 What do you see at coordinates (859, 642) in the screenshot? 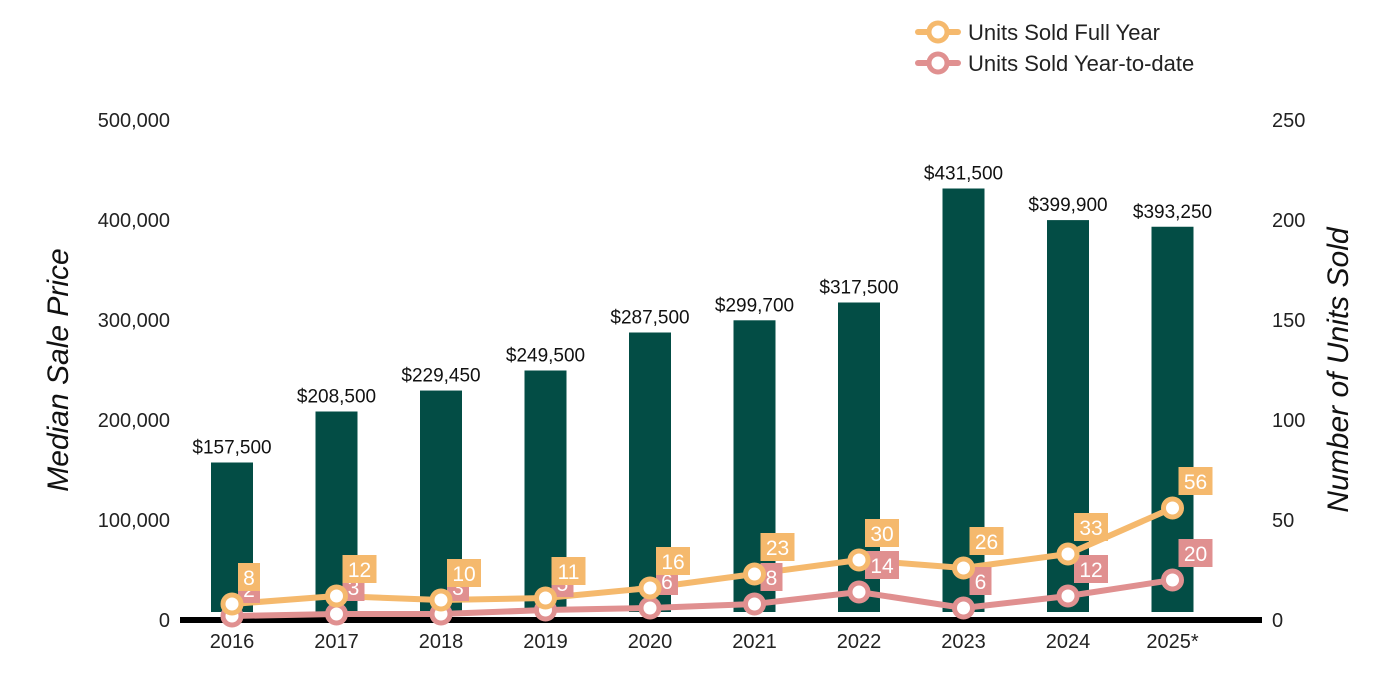
I see `x-tick-label: 2022` at bounding box center [859, 642].